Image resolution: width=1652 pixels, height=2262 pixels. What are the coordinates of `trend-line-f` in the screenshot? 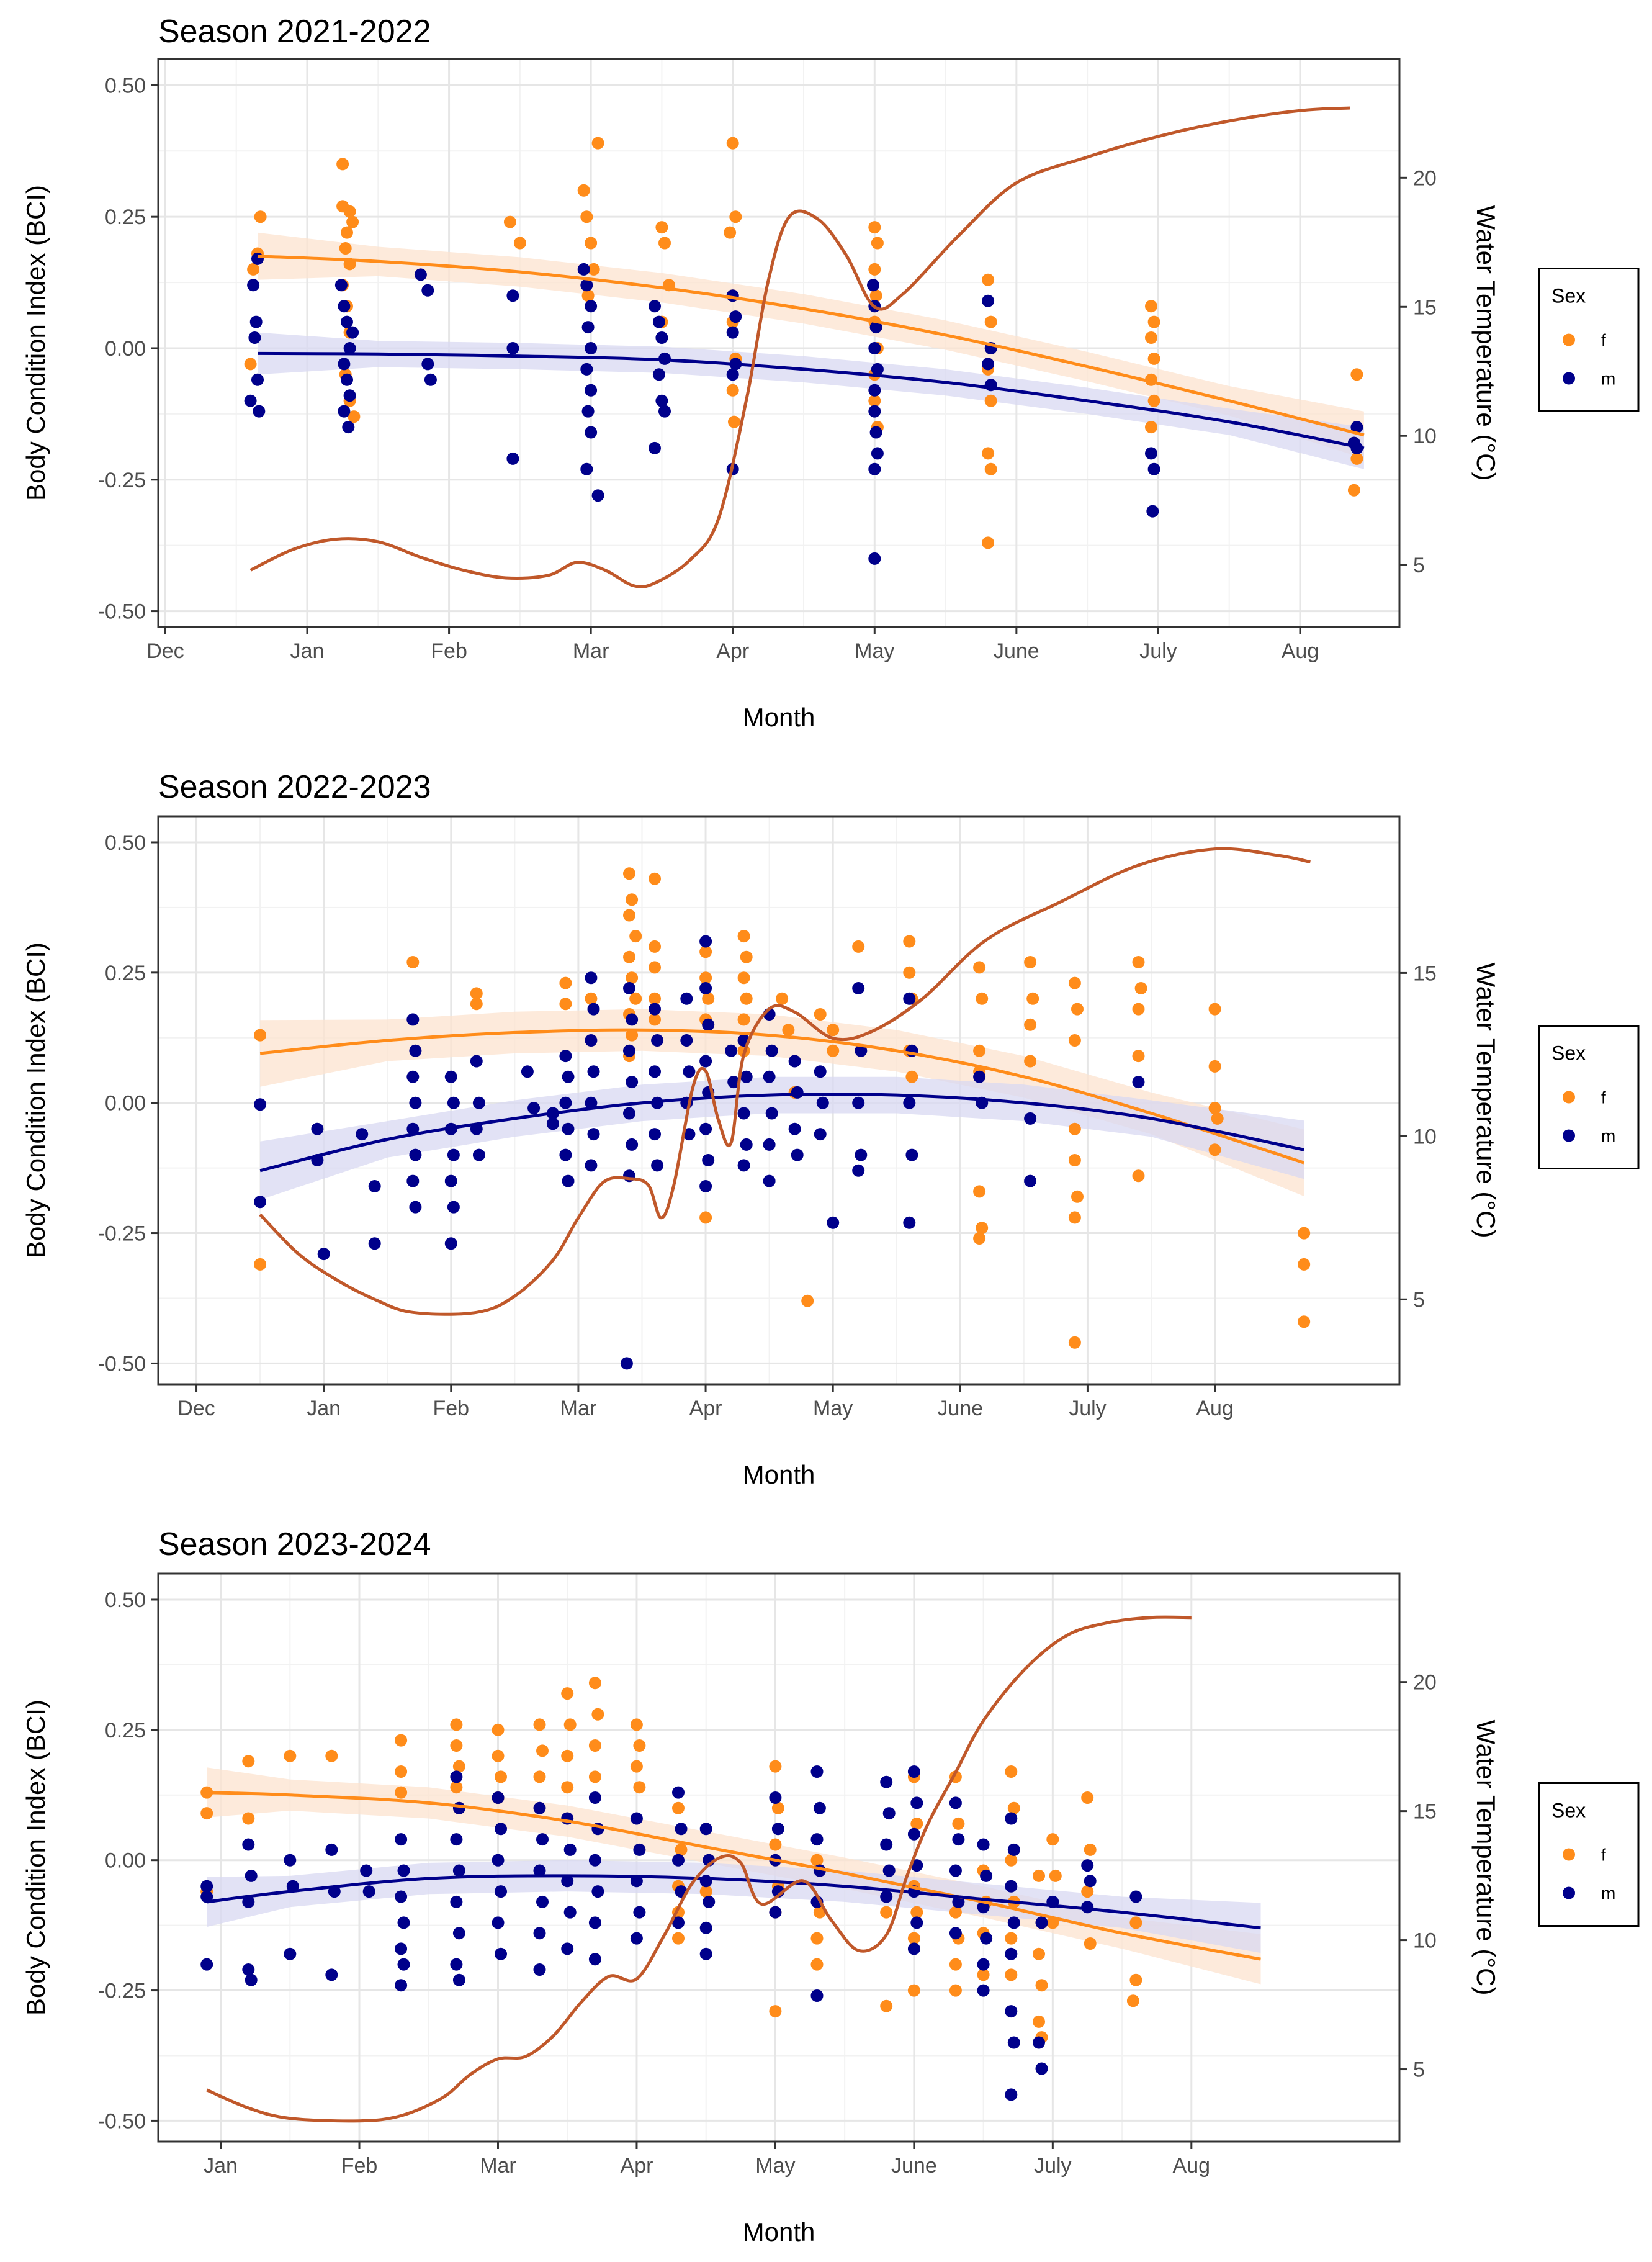 It's located at (734, 1876).